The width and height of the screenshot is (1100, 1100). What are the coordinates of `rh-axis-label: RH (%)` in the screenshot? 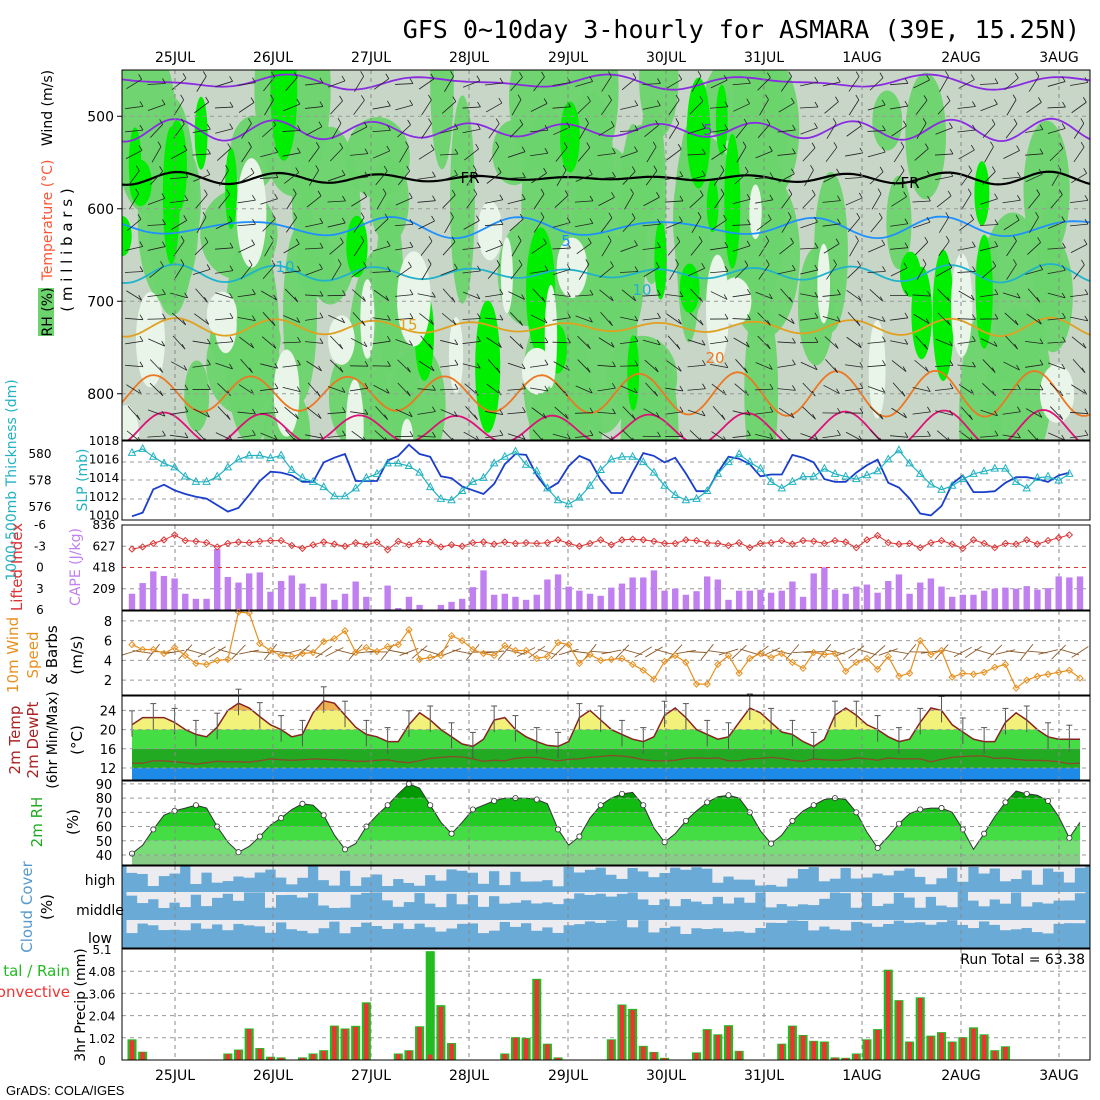 It's located at (48, 312).